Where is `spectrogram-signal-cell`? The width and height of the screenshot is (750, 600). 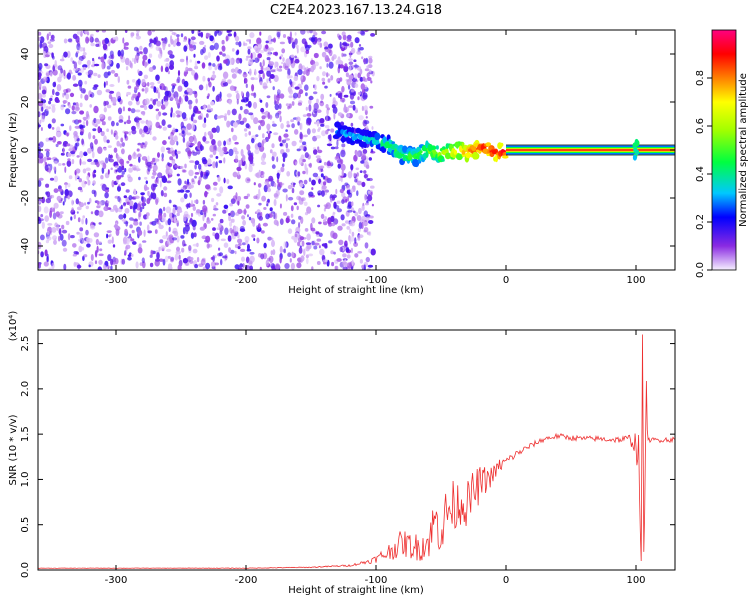 spectrogram-signal-cell is located at coordinates (636, 141).